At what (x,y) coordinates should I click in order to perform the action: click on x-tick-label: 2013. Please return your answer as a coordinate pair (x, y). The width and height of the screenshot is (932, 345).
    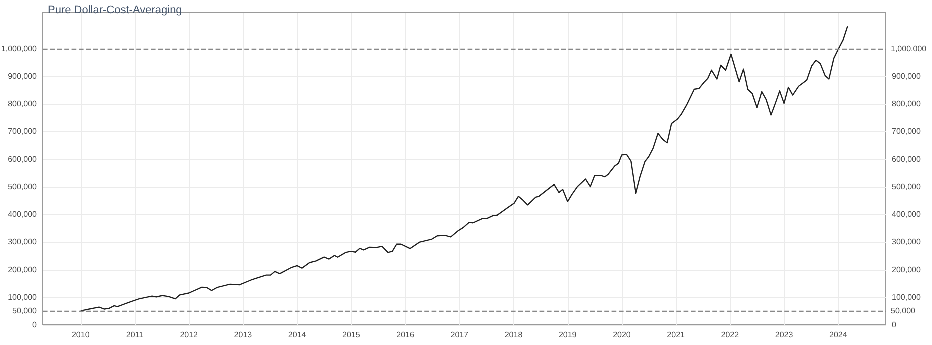
    Looking at the image, I should click on (243, 335).